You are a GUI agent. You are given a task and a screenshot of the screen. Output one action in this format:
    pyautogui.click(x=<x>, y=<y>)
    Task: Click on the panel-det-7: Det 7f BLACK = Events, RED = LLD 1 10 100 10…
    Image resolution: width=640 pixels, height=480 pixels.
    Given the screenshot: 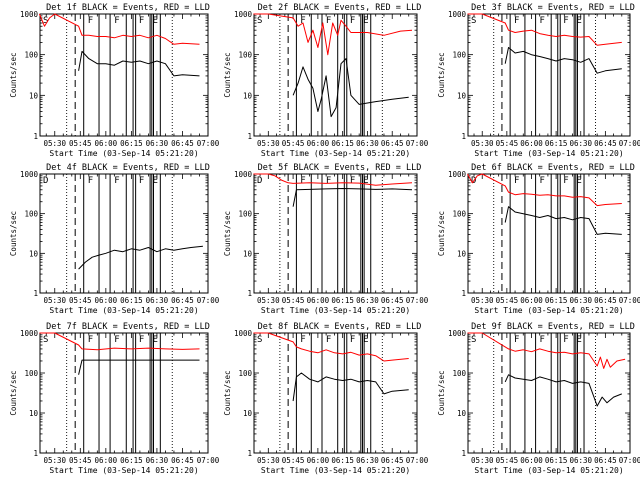 What is the action you would take?
    pyautogui.click(x=114, y=398)
    